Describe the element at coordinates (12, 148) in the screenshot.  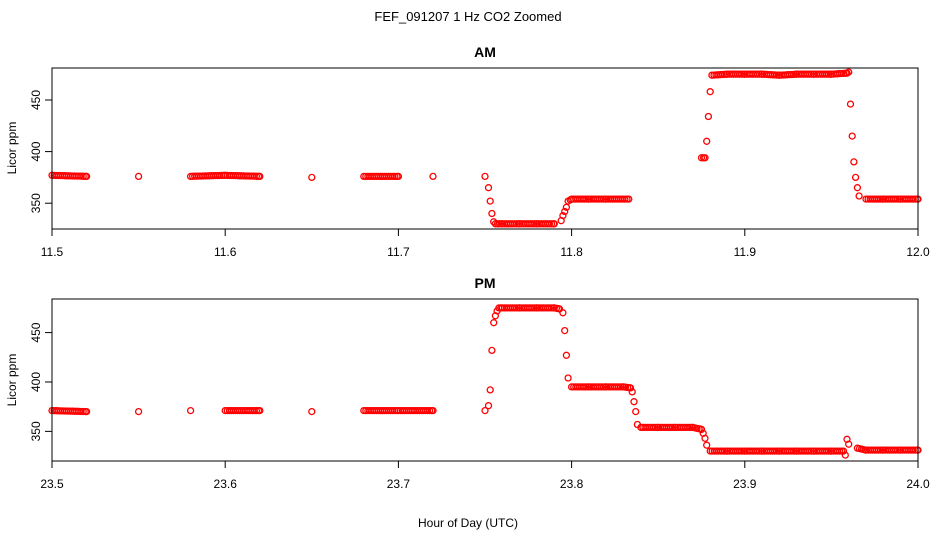
I see `am-y-axis-label: Licor ppm` at that location.